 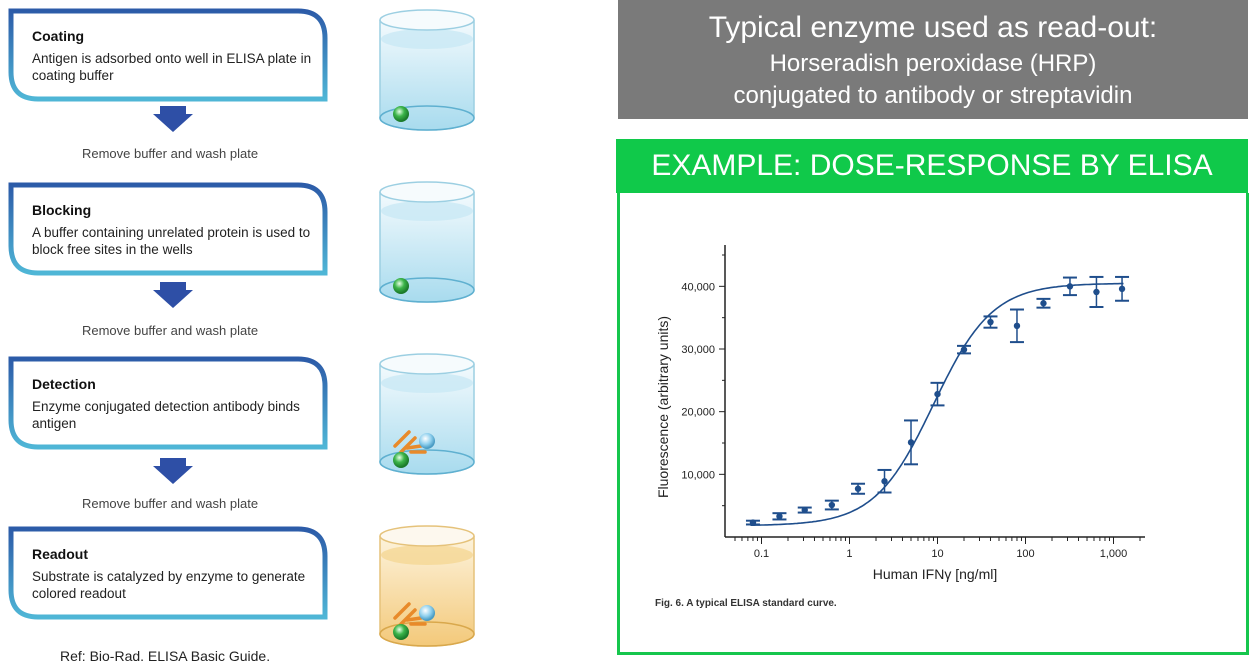 I want to click on step-title: Coating, so click(x=58, y=36).